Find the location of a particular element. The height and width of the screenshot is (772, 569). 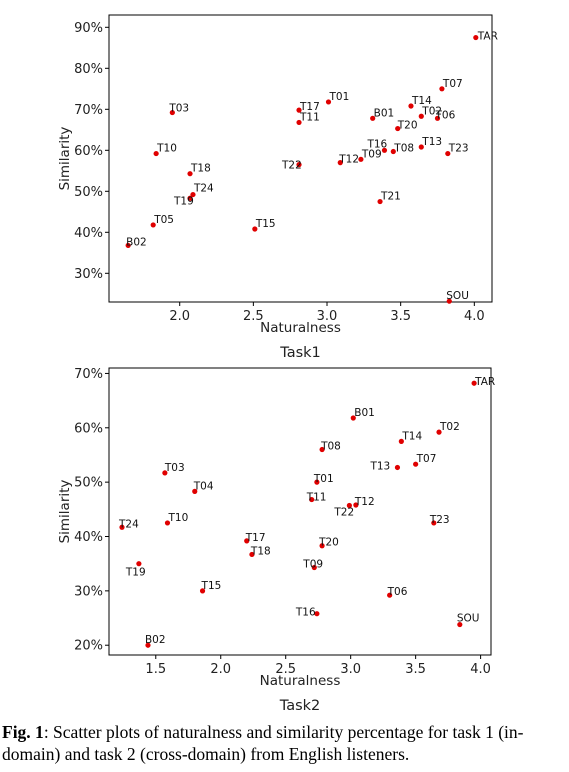

y-tick-label: 20% is located at coordinates (88, 646).